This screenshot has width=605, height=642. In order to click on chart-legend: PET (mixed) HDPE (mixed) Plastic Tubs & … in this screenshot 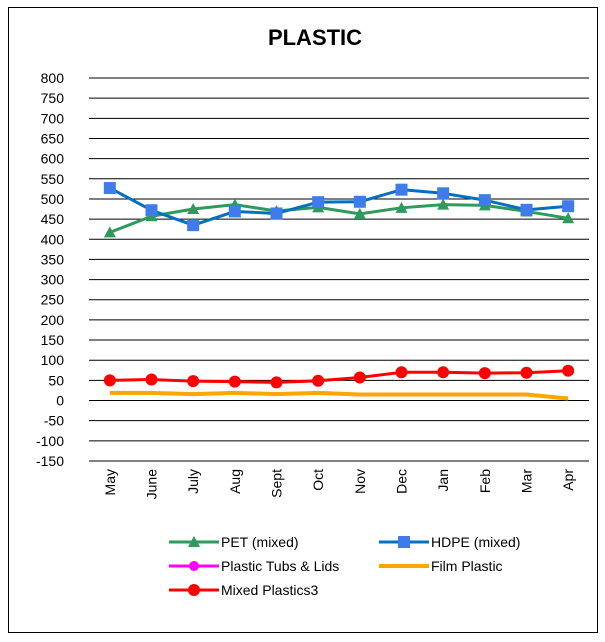, I will do `click(379, 566)`.